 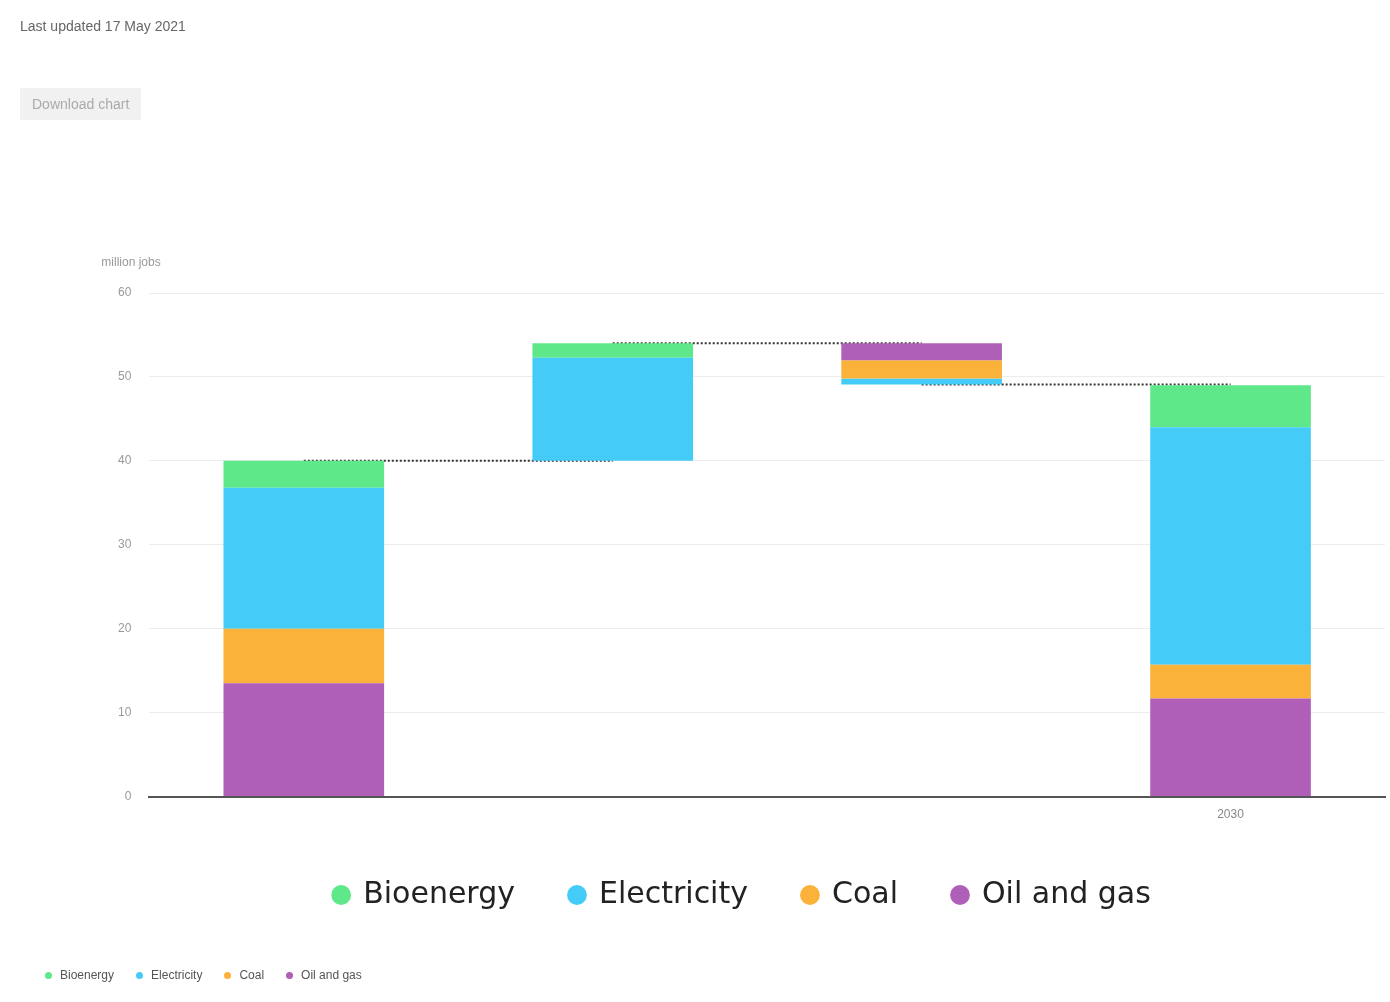 What do you see at coordinates (81, 104) in the screenshot?
I see `text: Download chart` at bounding box center [81, 104].